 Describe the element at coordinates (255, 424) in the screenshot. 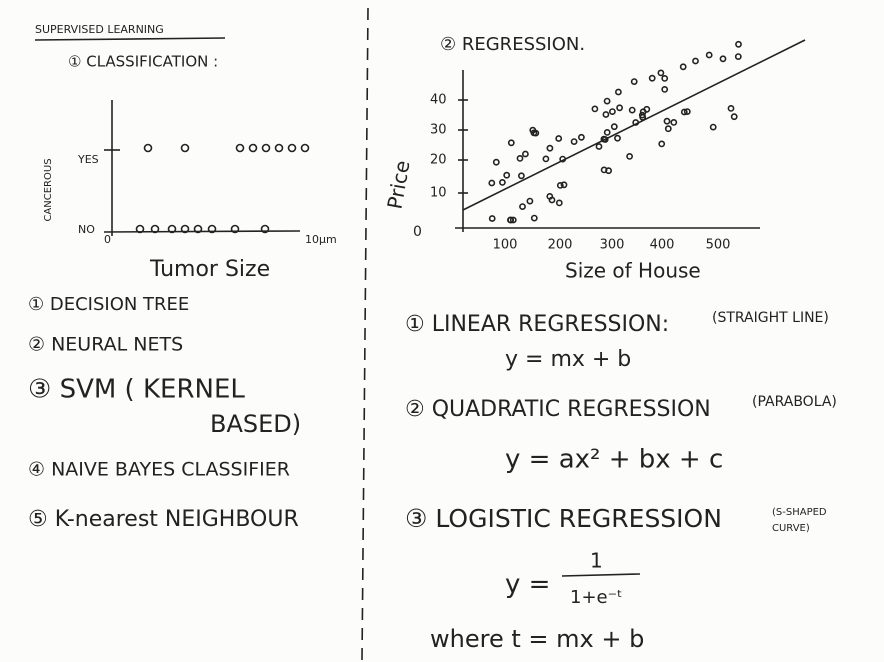

I see `list-item: BASED)` at that location.